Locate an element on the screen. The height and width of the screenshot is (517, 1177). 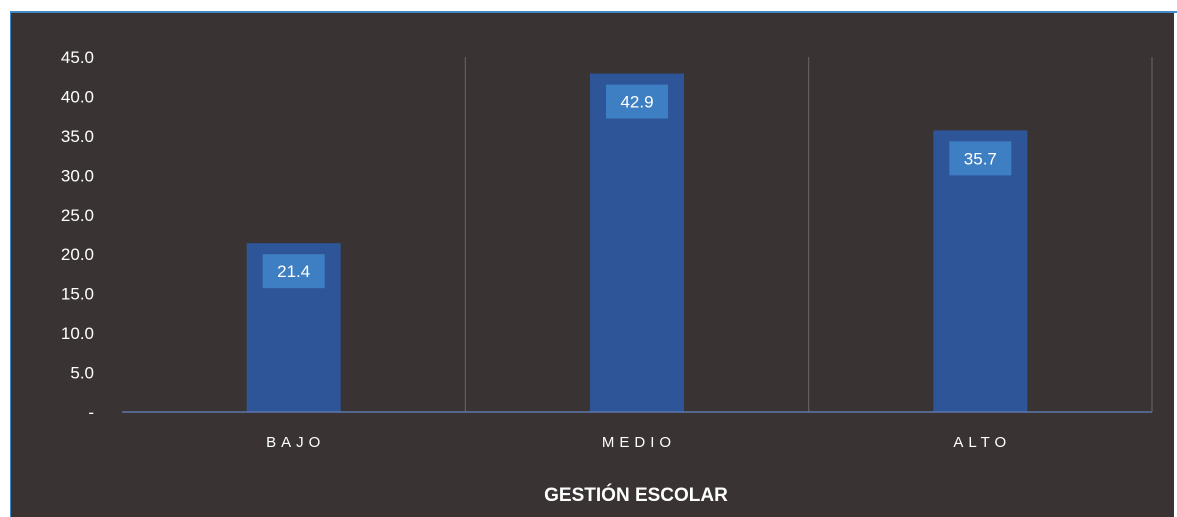
bar-medio is located at coordinates (637, 243).